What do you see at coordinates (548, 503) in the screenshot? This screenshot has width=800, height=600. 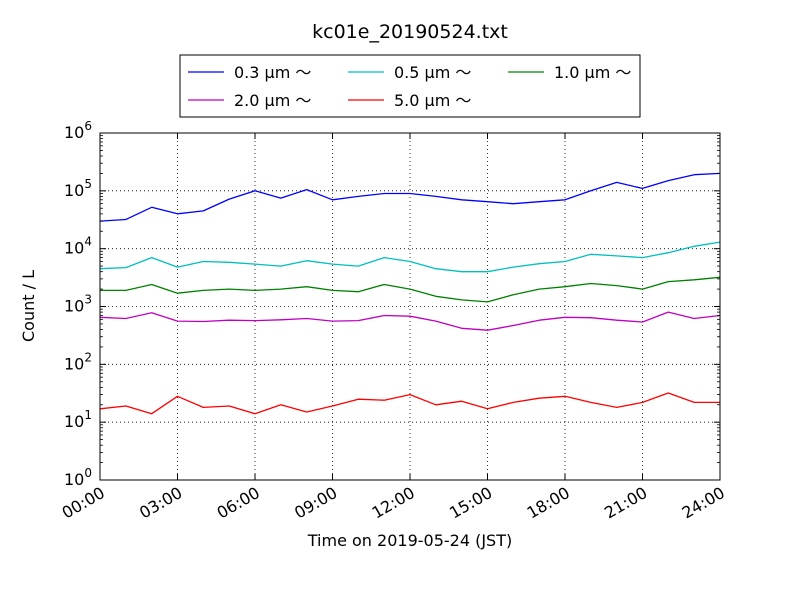 I see `x-tick-label: 18:00` at bounding box center [548, 503].